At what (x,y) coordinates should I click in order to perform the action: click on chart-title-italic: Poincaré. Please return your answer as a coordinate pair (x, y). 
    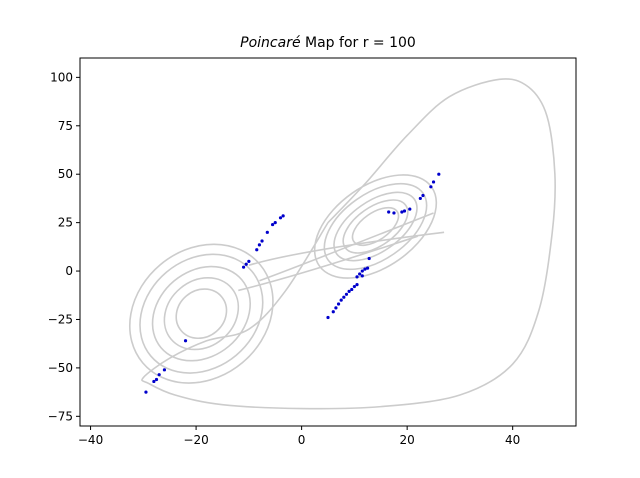
    Looking at the image, I should click on (270, 43).